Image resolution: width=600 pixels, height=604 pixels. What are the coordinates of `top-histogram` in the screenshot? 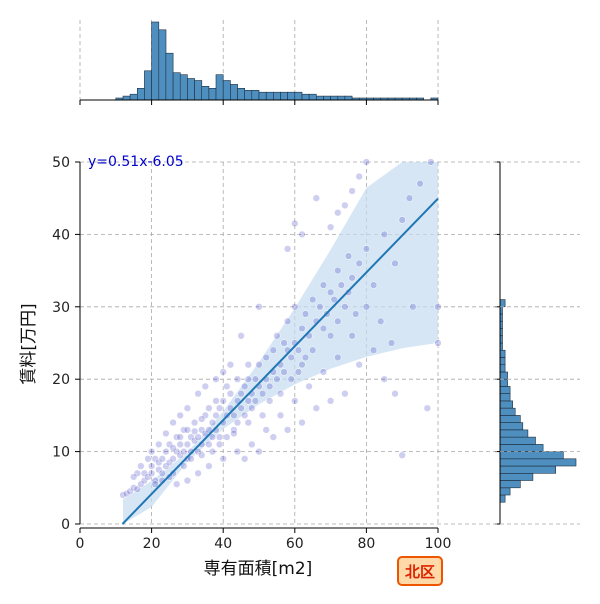 It's located at (259, 62).